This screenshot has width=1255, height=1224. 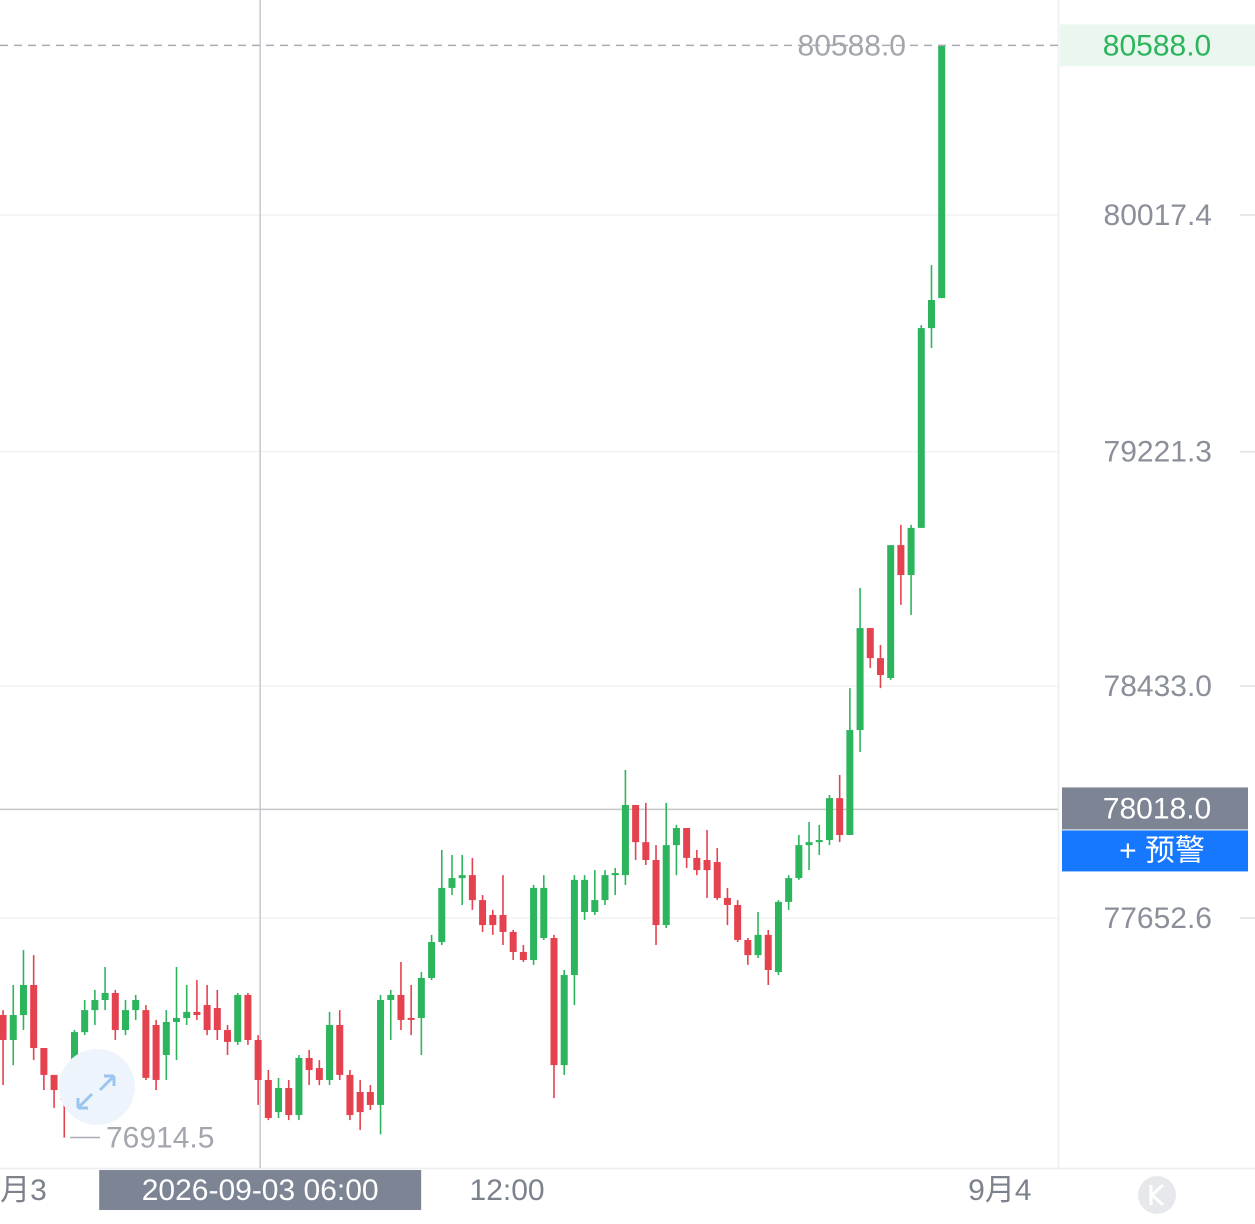 What do you see at coordinates (999, 1190) in the screenshot?
I see `x-tick-label: 9月4` at bounding box center [999, 1190].